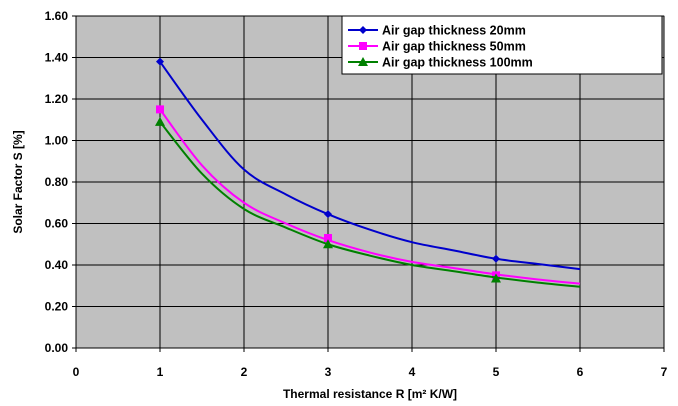 The image size is (678, 406). What do you see at coordinates (412, 372) in the screenshot?
I see `x-tick-label: 4` at bounding box center [412, 372].